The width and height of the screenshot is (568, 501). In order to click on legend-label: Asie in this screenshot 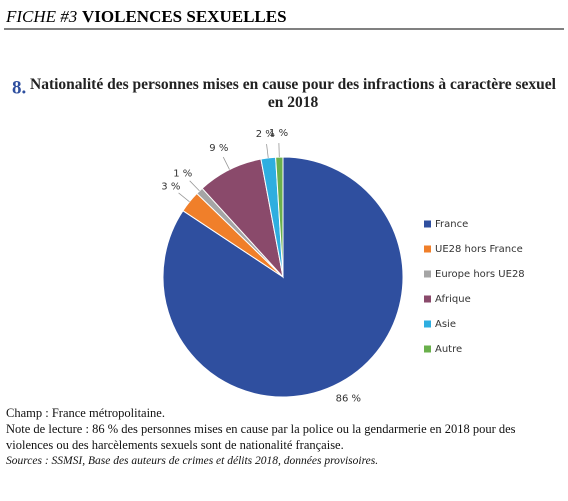, I will do `click(445, 324)`.